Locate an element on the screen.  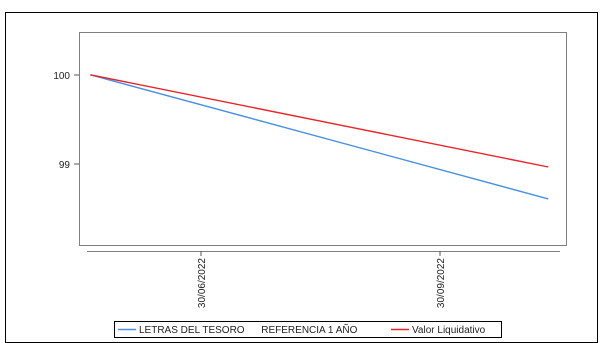
legend-label-valor-liquidativo: Valor Liquidativo is located at coordinates (449, 330).